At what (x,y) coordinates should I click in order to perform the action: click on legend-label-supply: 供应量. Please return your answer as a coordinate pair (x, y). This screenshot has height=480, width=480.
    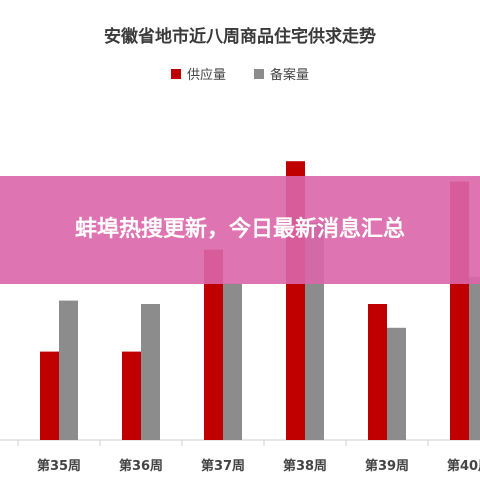
    Looking at the image, I should click on (206, 75).